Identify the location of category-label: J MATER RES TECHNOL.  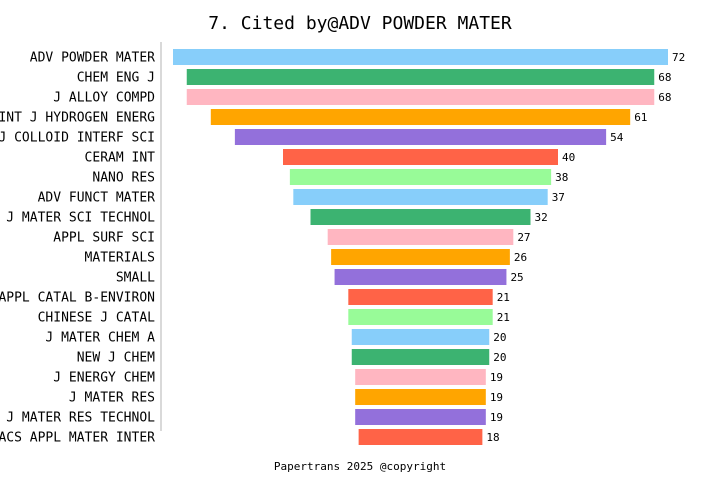
(80, 418).